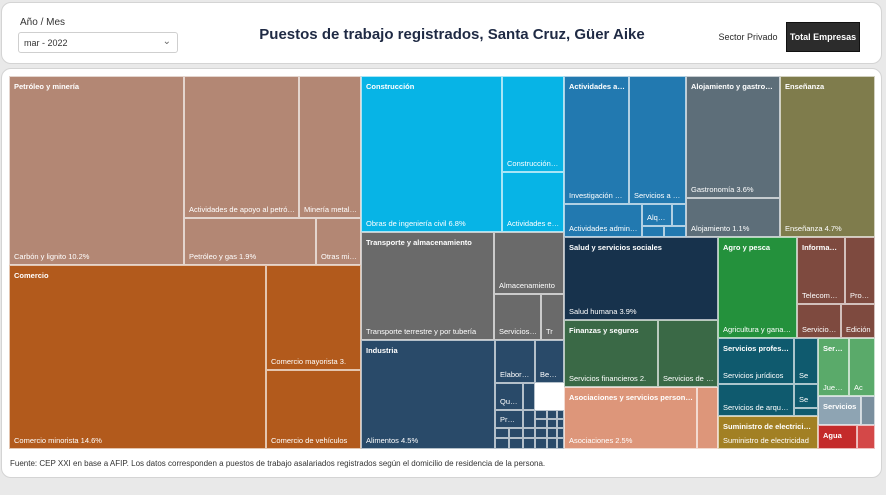 The image size is (886, 495). I want to click on tile-salud-humana-label: Salud humana 3.9%, so click(603, 311).